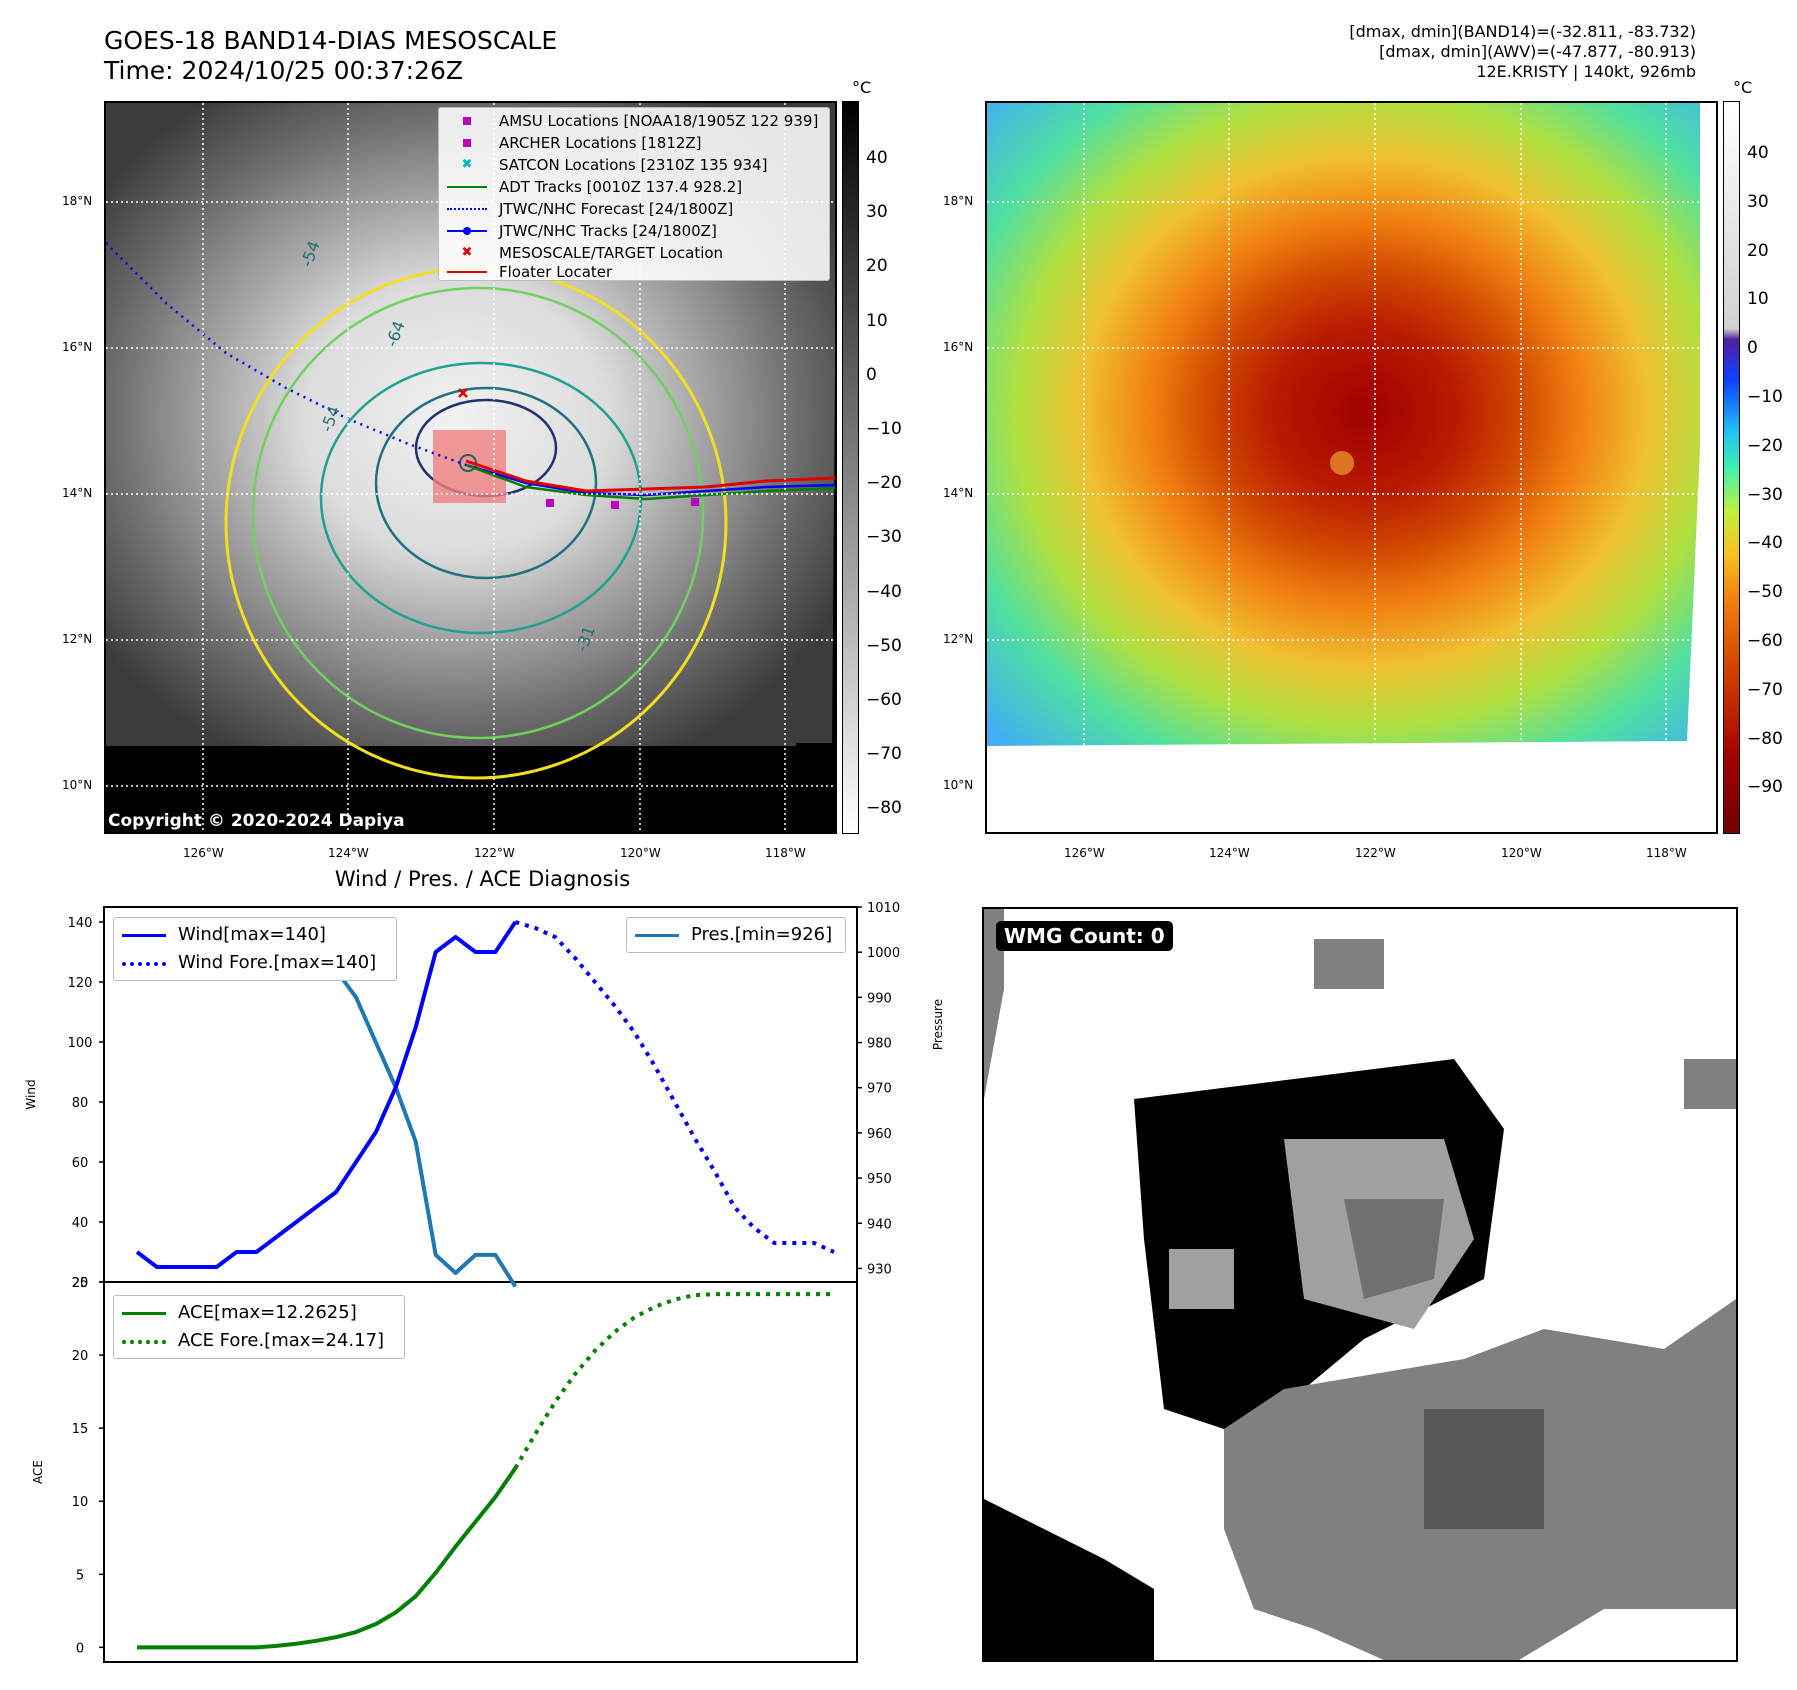  I want to click on ir-colorbar-tick: −40, so click(884, 591).